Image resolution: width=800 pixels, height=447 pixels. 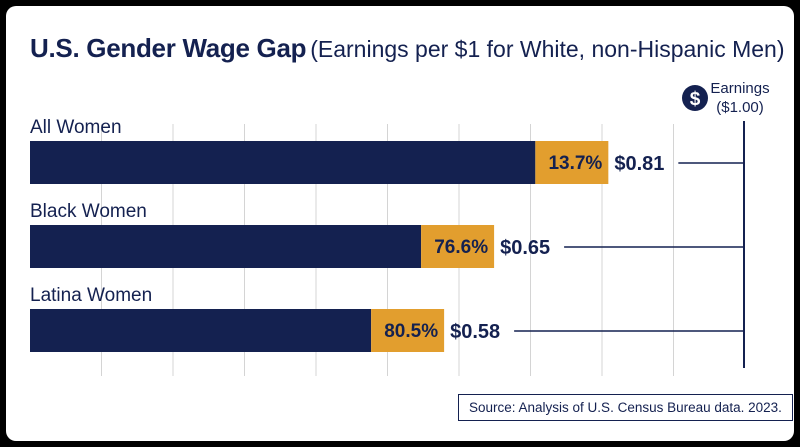 I want to click on category-label-black-women: Black Women, so click(x=88, y=211).